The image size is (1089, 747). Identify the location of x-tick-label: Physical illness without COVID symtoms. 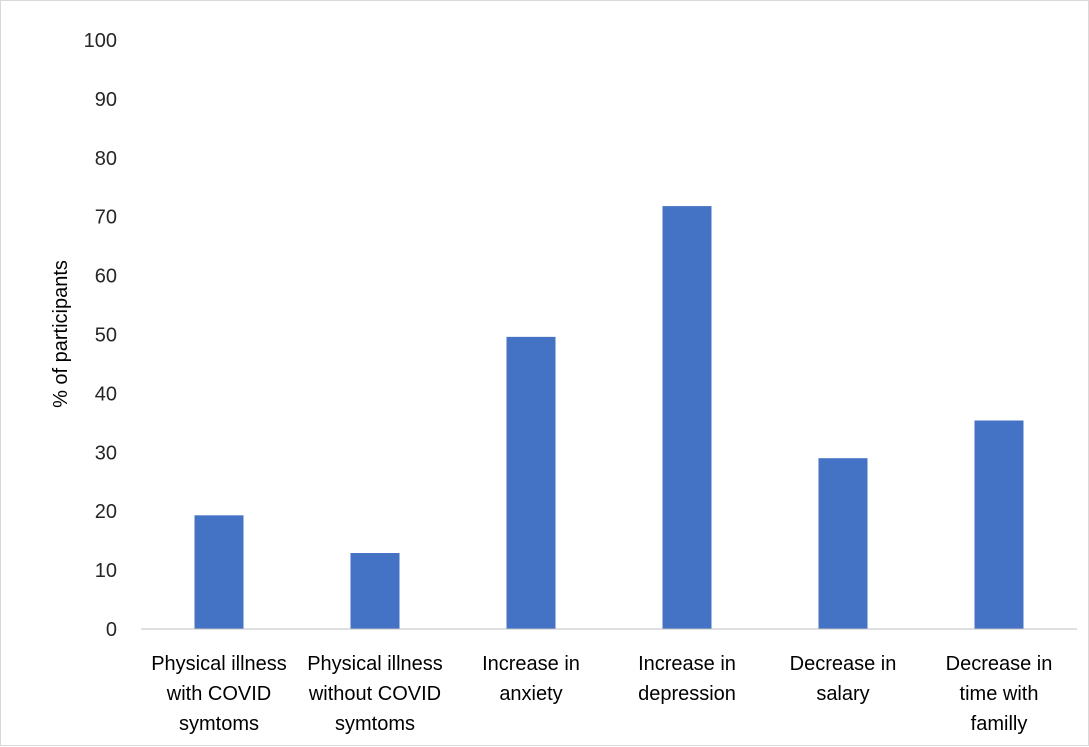
(375, 694).